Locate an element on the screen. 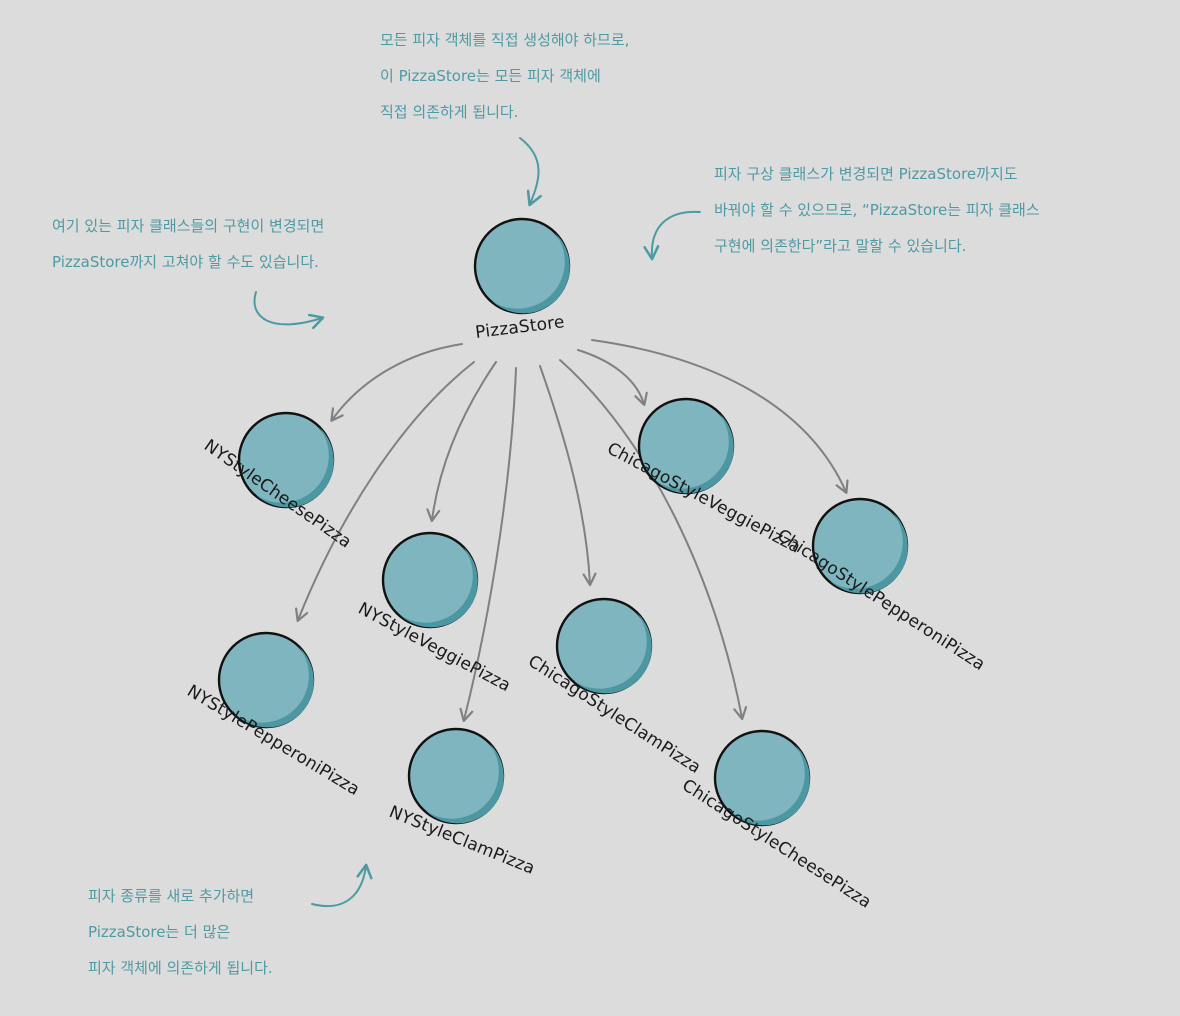 This screenshot has width=1180, height=1016. arrow-chicago-cheese is located at coordinates (650, 538).